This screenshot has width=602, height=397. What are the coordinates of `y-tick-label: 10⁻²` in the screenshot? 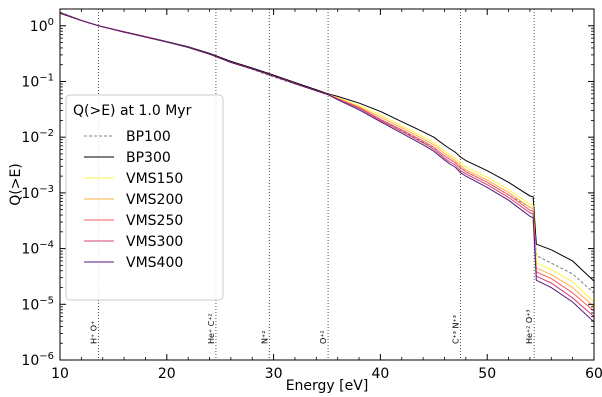 It's located at (37, 137).